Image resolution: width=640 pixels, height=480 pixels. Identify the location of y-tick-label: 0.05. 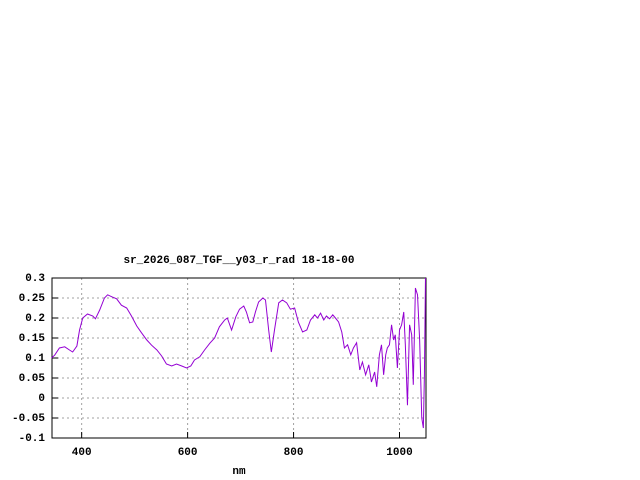
(32, 379).